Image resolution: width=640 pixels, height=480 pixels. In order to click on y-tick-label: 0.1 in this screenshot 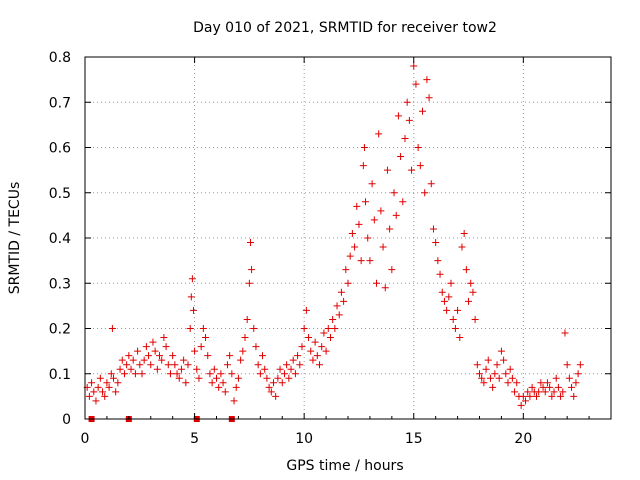, I will do `click(60, 375)`.